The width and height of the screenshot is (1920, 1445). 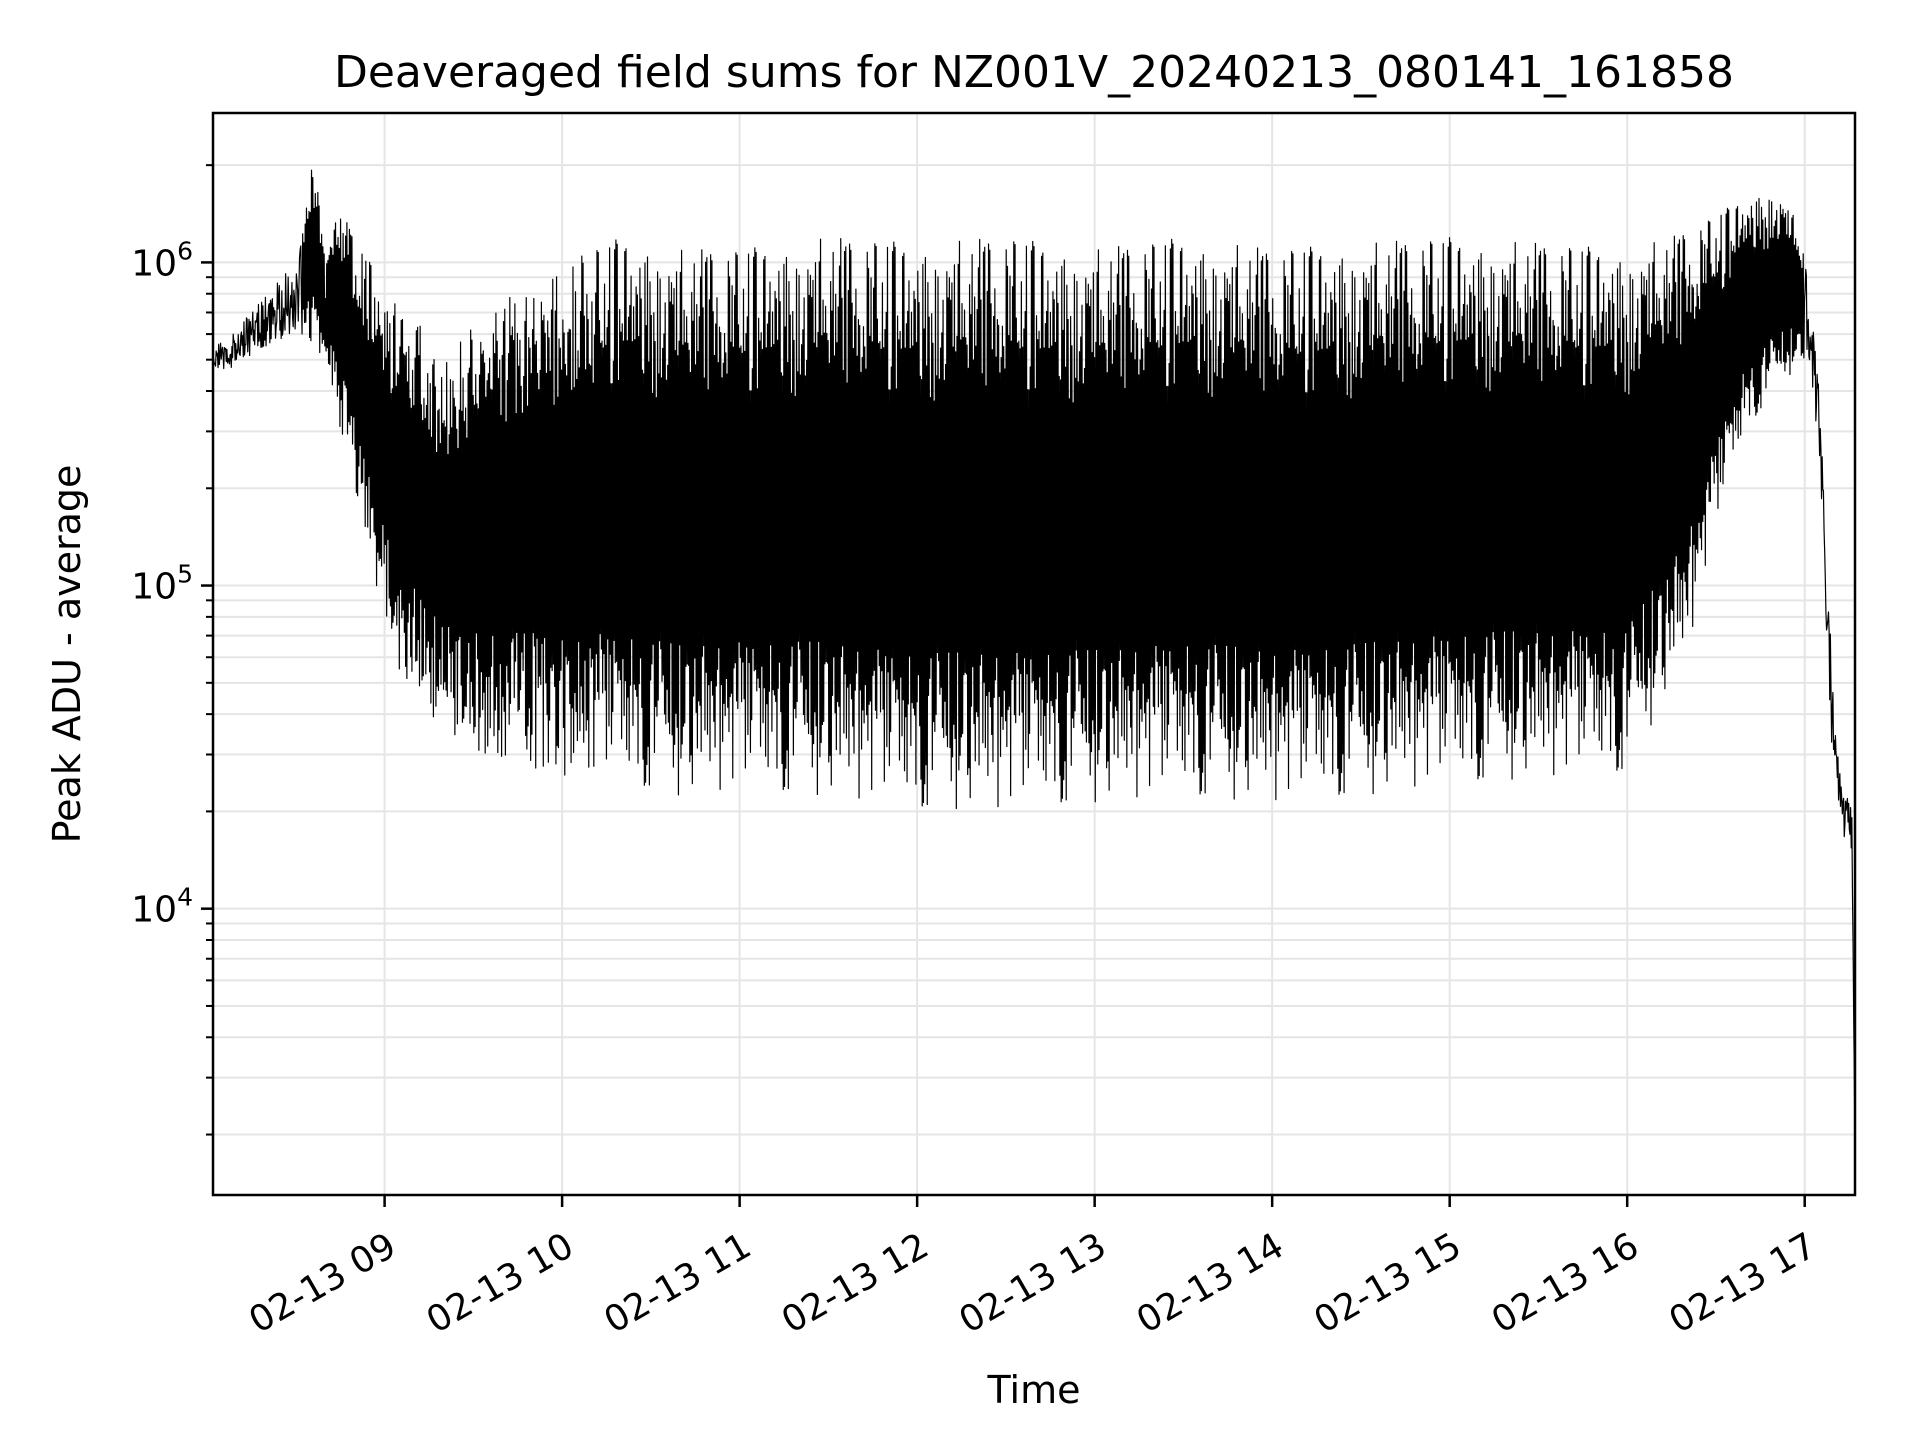 What do you see at coordinates (162, 907) in the screenshot?
I see `y-tick-label: 10⁴` at bounding box center [162, 907].